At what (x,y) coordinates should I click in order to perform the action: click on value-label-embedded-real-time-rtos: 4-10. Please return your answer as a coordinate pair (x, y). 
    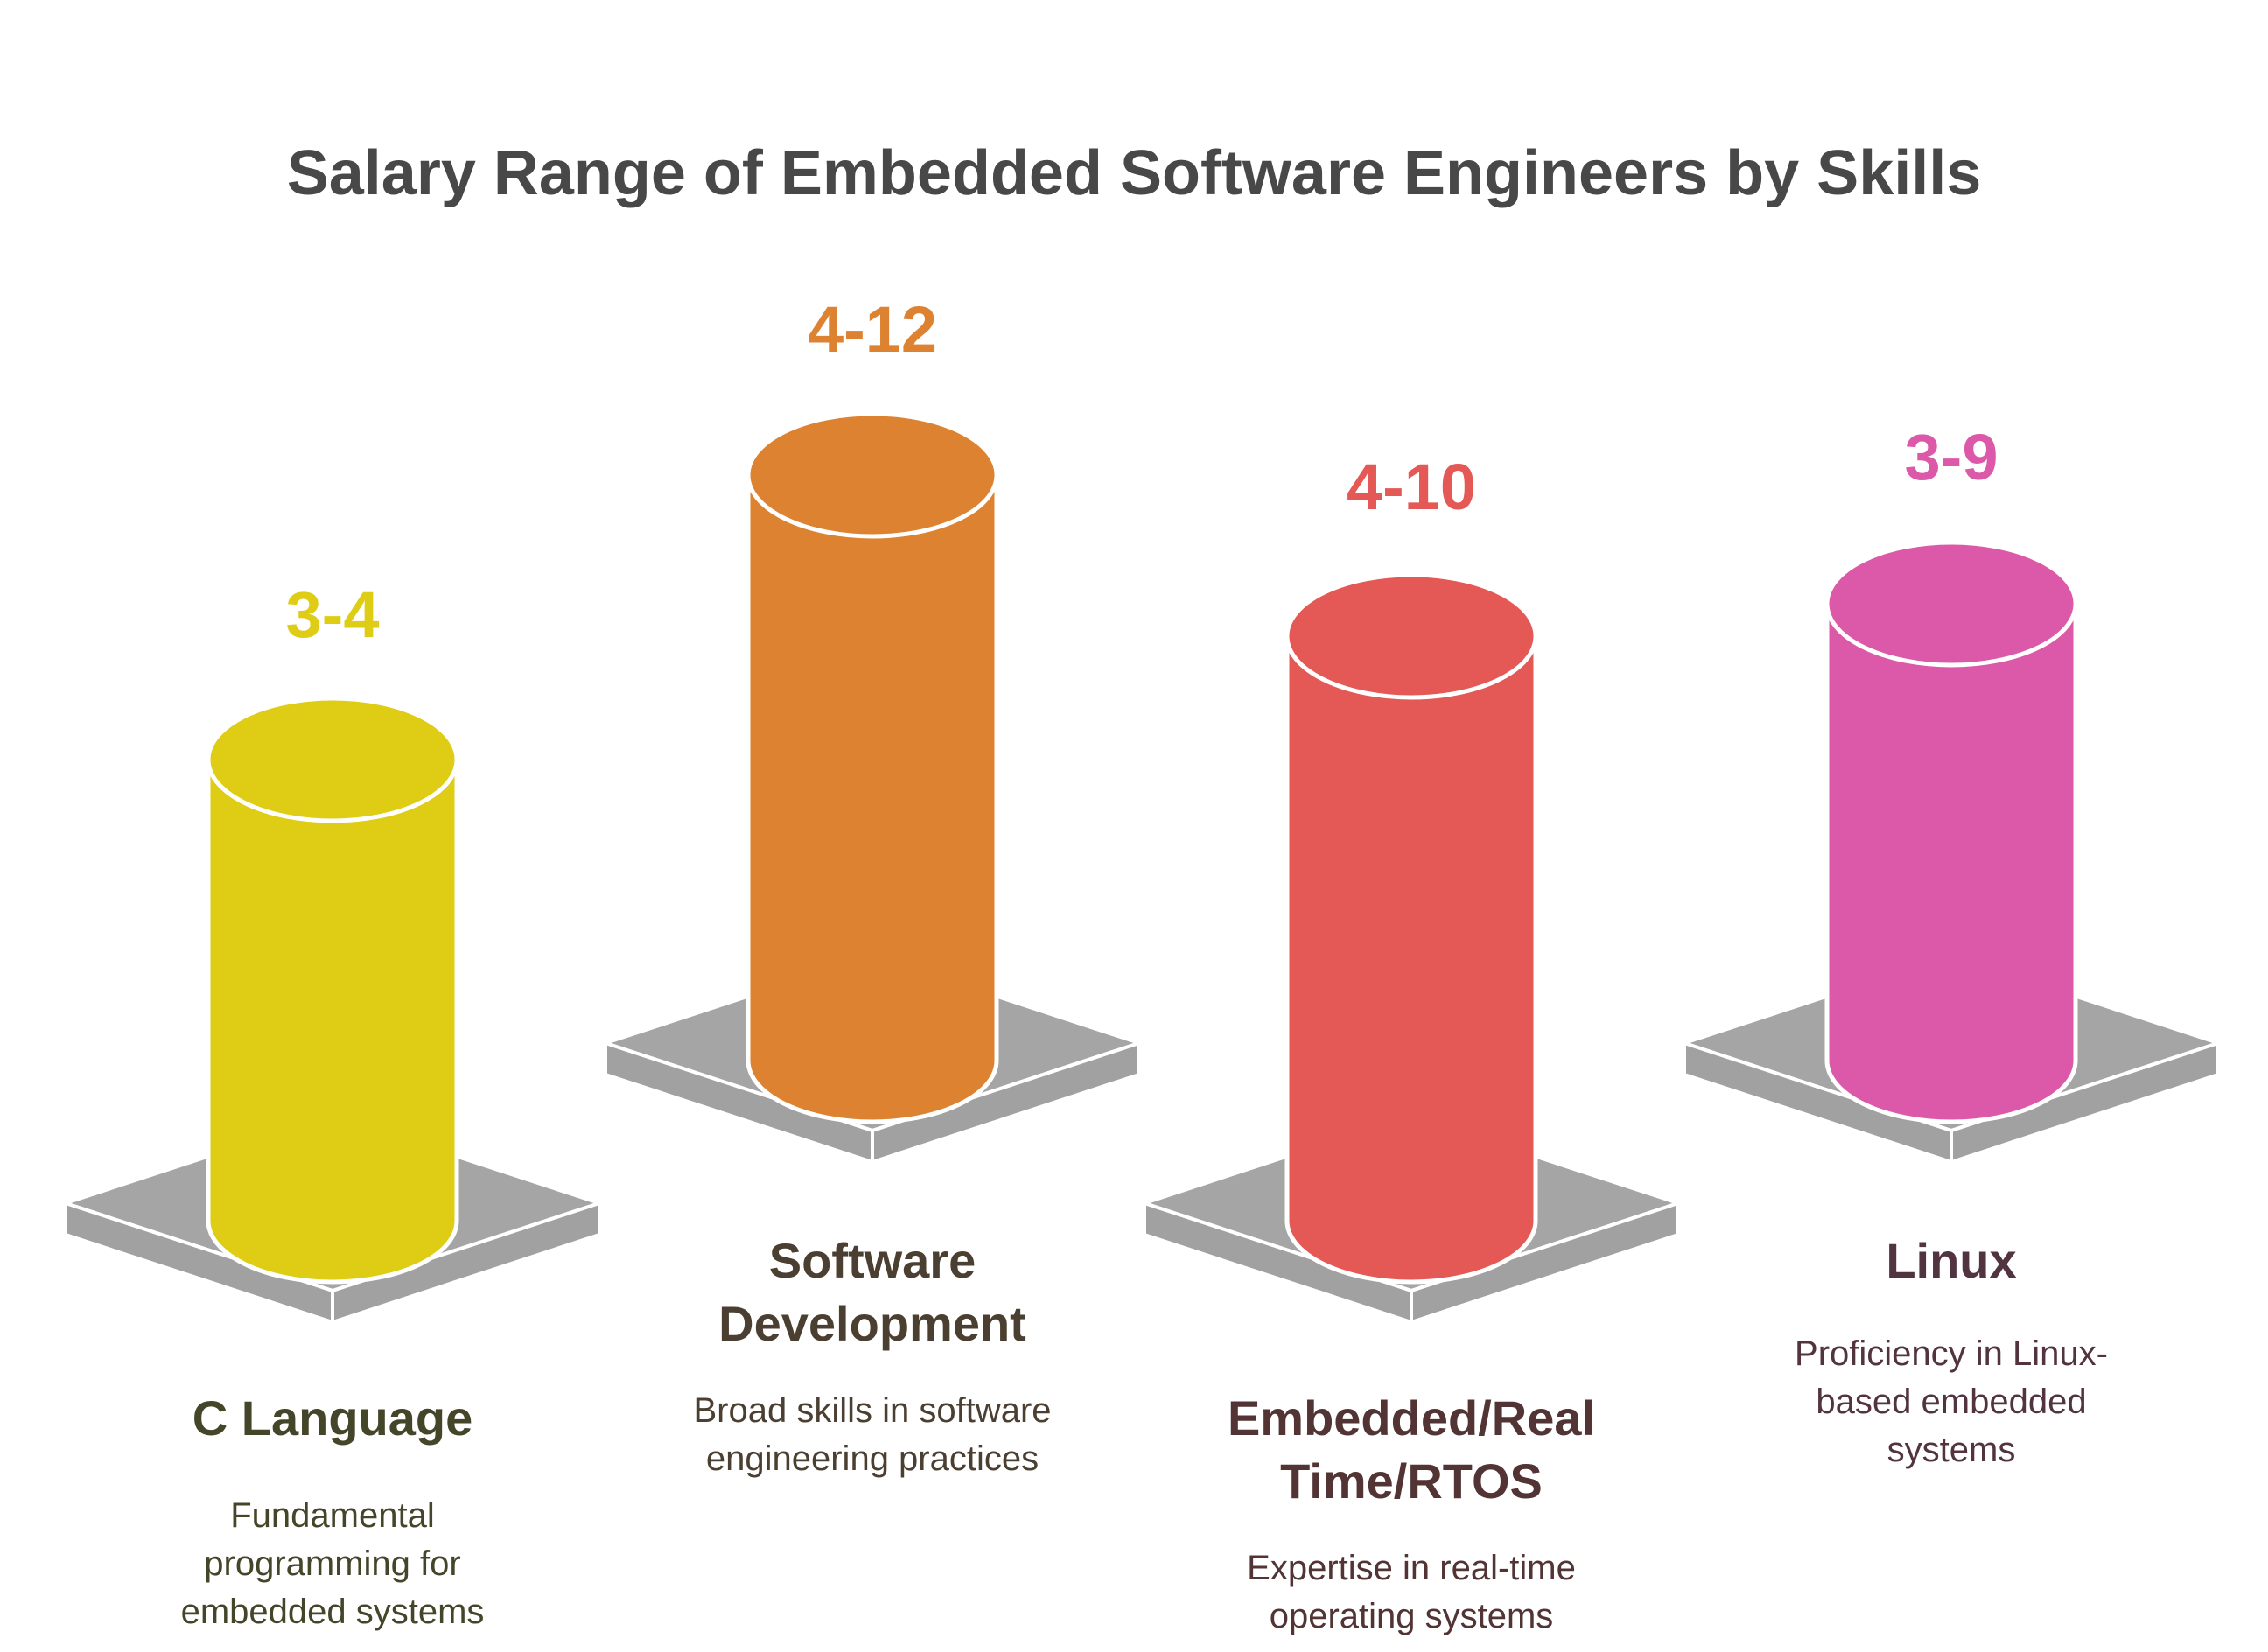
    Looking at the image, I should click on (1411, 487).